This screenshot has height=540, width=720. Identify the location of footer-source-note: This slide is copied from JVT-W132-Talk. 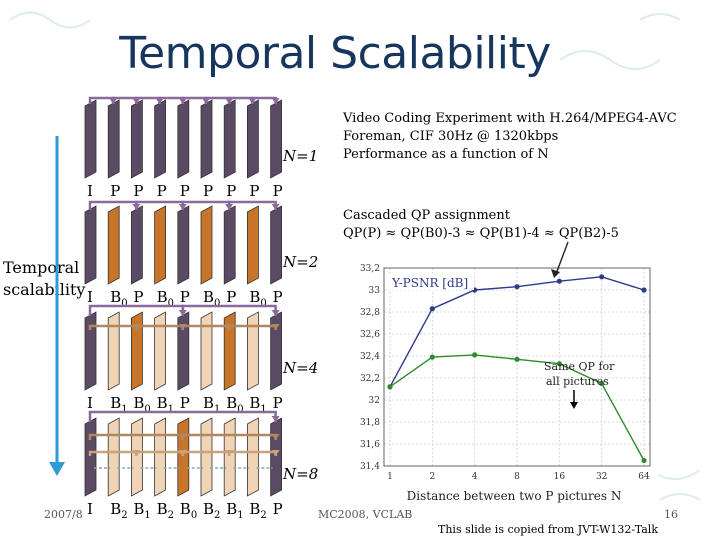
(548, 529).